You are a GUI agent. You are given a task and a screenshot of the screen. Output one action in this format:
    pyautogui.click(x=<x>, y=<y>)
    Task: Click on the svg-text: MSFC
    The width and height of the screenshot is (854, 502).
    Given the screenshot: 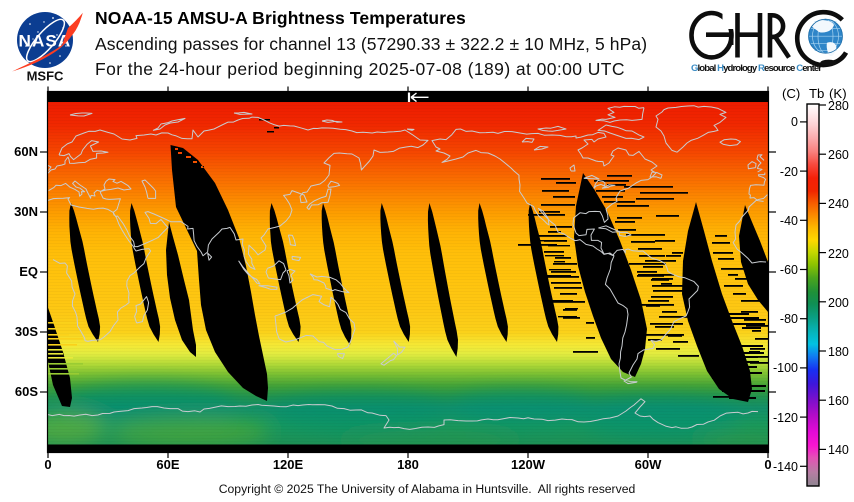 What is the action you would take?
    pyautogui.click(x=45, y=76)
    